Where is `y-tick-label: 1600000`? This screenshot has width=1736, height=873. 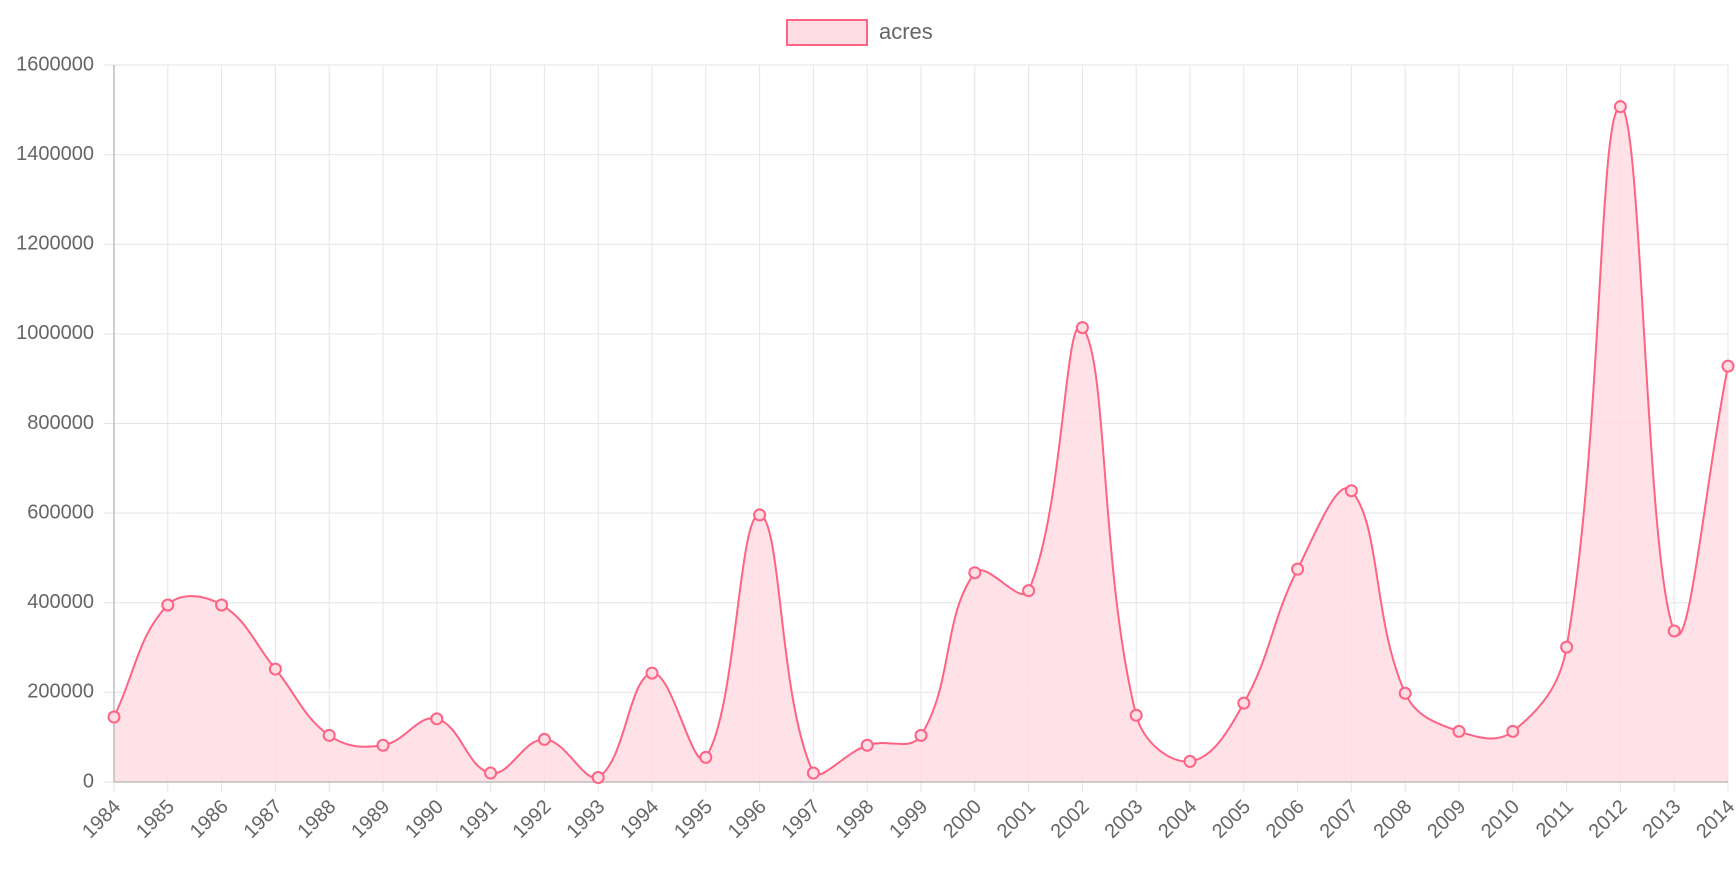
y-tick-label: 1600000 is located at coordinates (55, 64).